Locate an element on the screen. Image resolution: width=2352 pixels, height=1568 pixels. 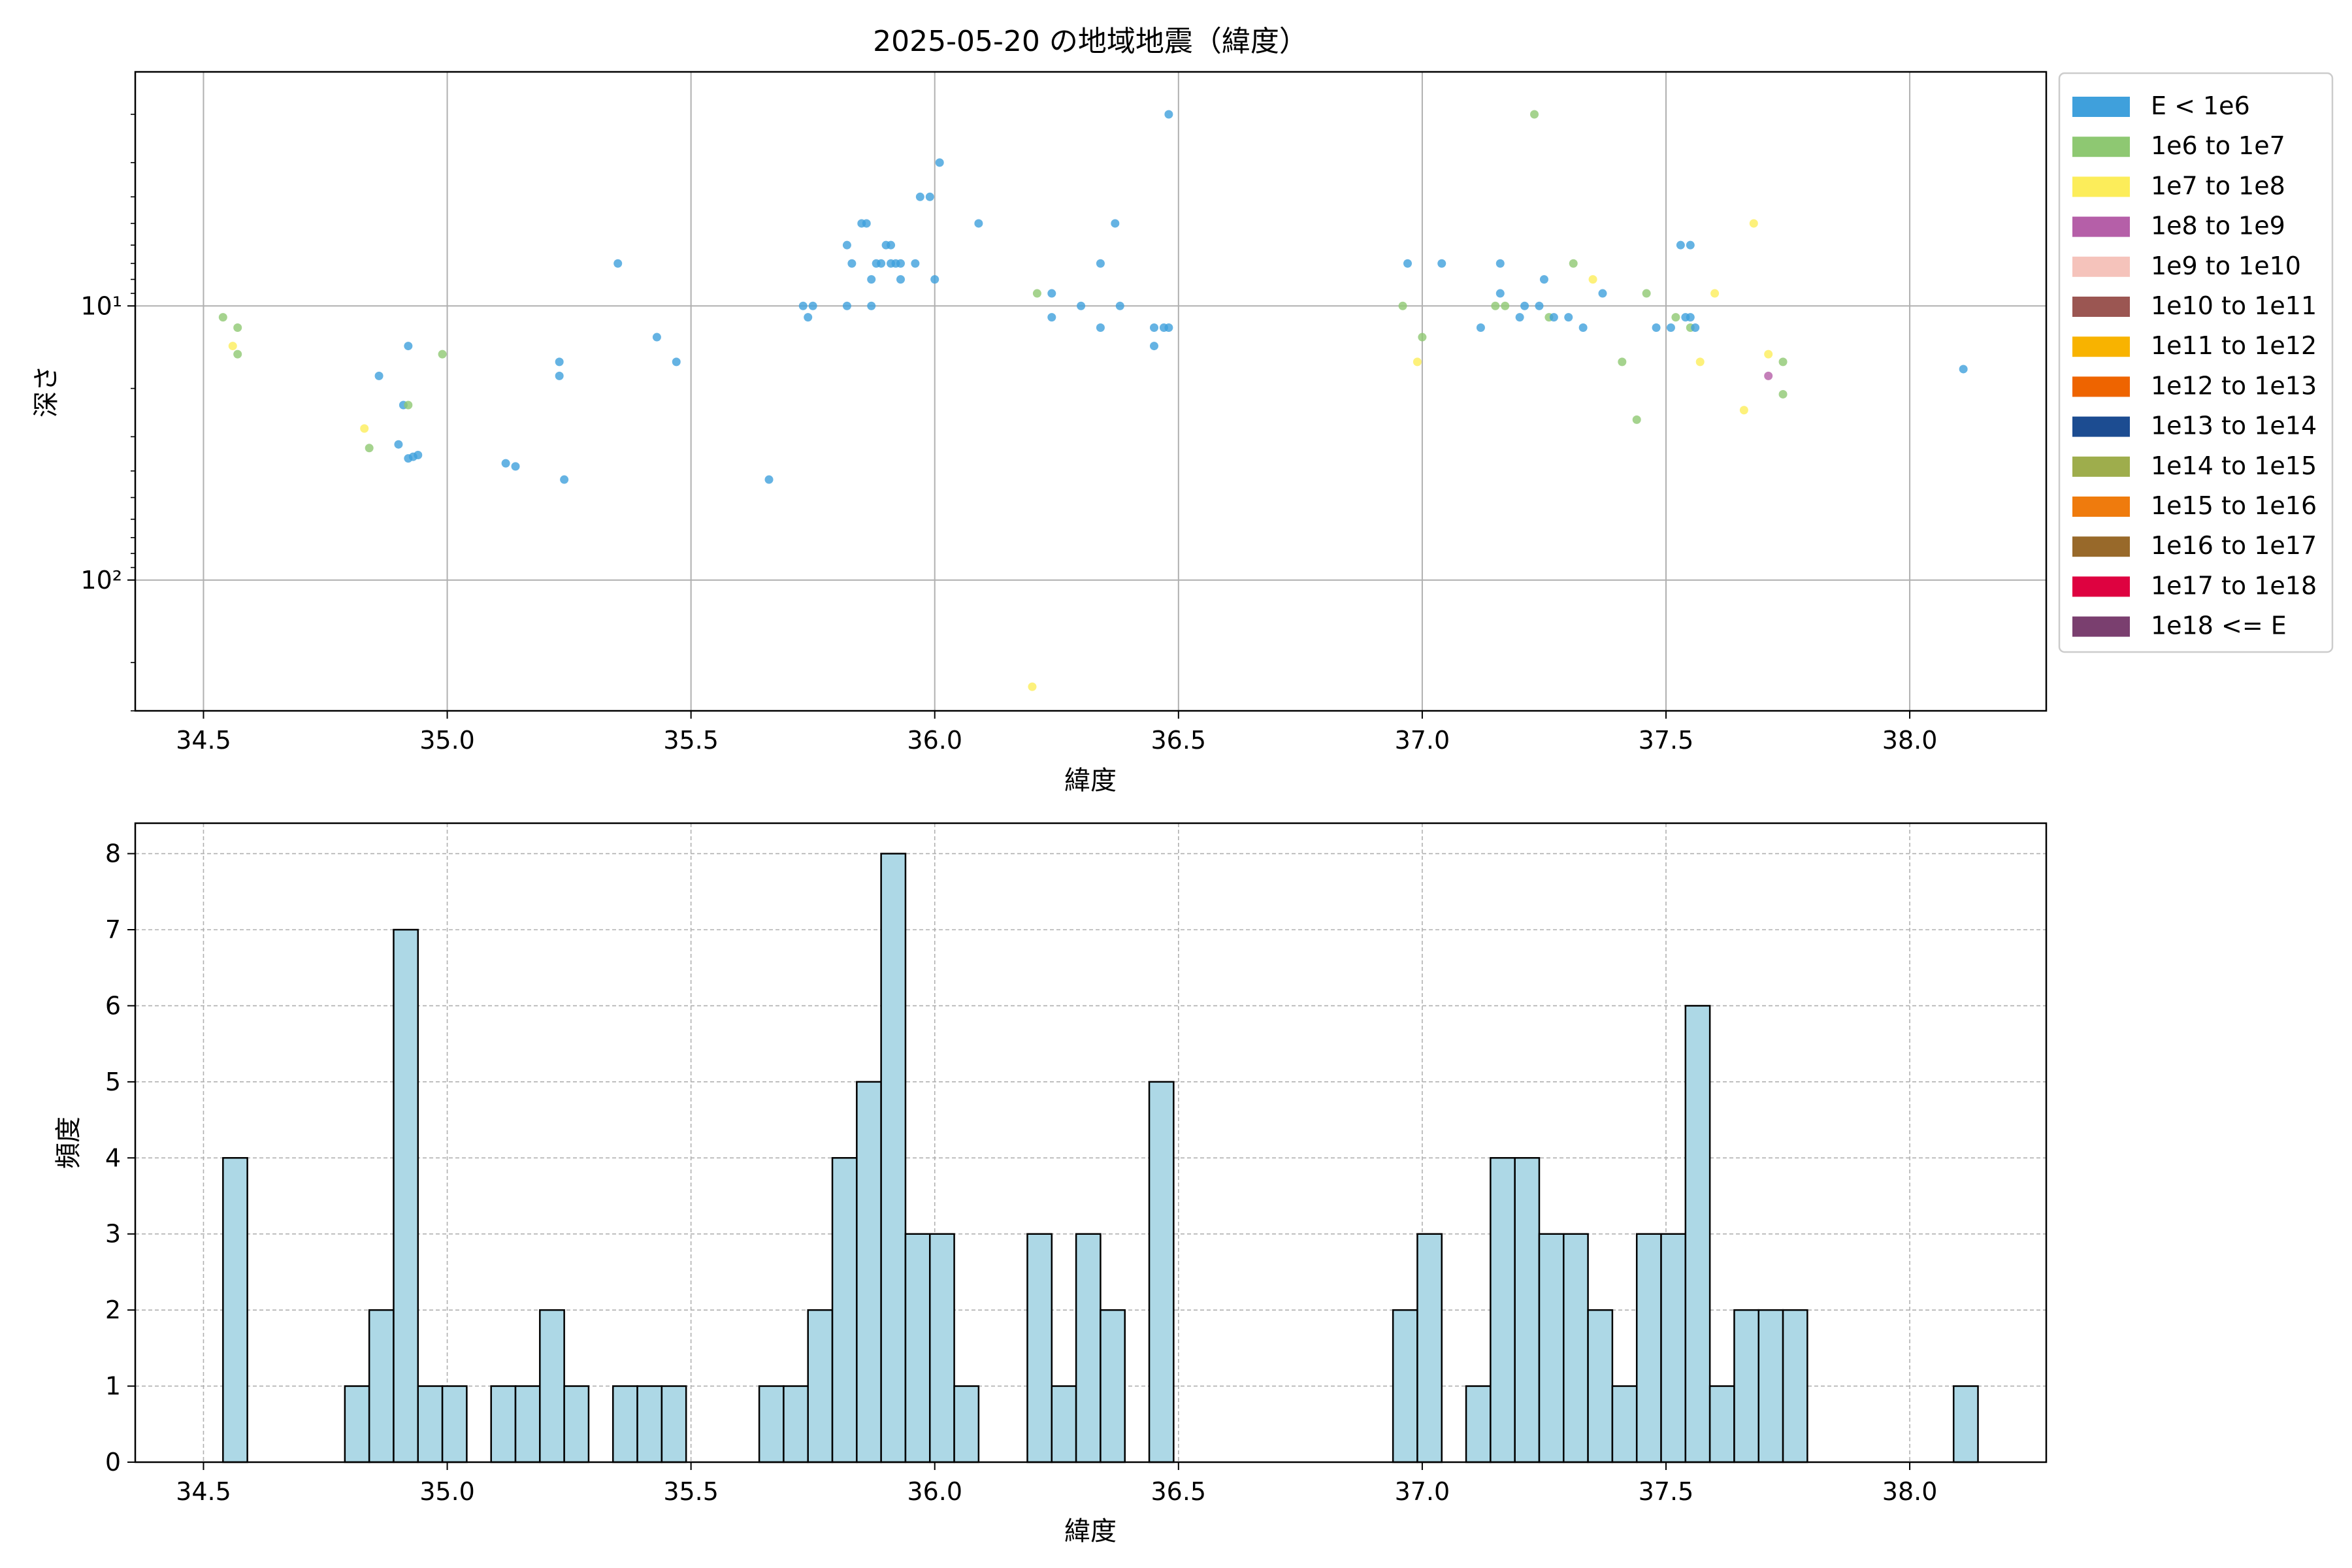
scatter-x-tick-label: 38.0 is located at coordinates (1910, 740).